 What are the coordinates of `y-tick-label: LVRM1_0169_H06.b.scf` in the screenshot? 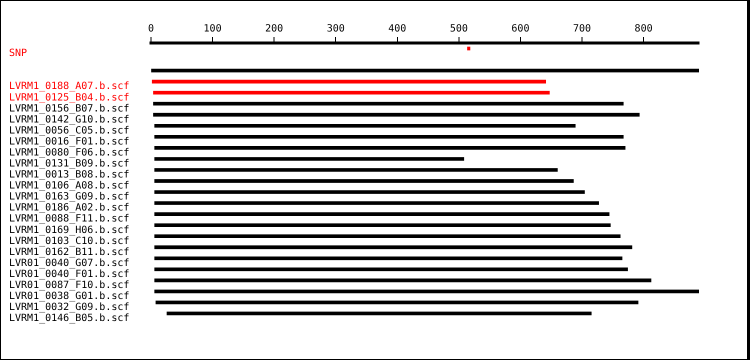 It's located at (69, 230).